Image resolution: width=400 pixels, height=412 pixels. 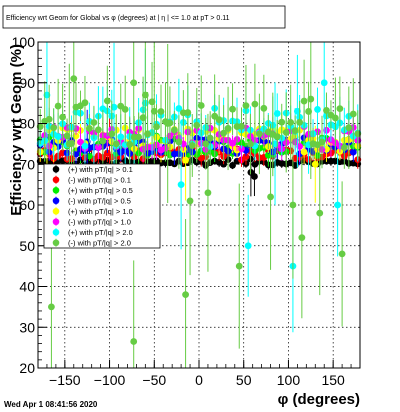 What do you see at coordinates (99, 242) in the screenshot?
I see `legend-label: (-) with pT/|q| > 2.0` at bounding box center [99, 242].